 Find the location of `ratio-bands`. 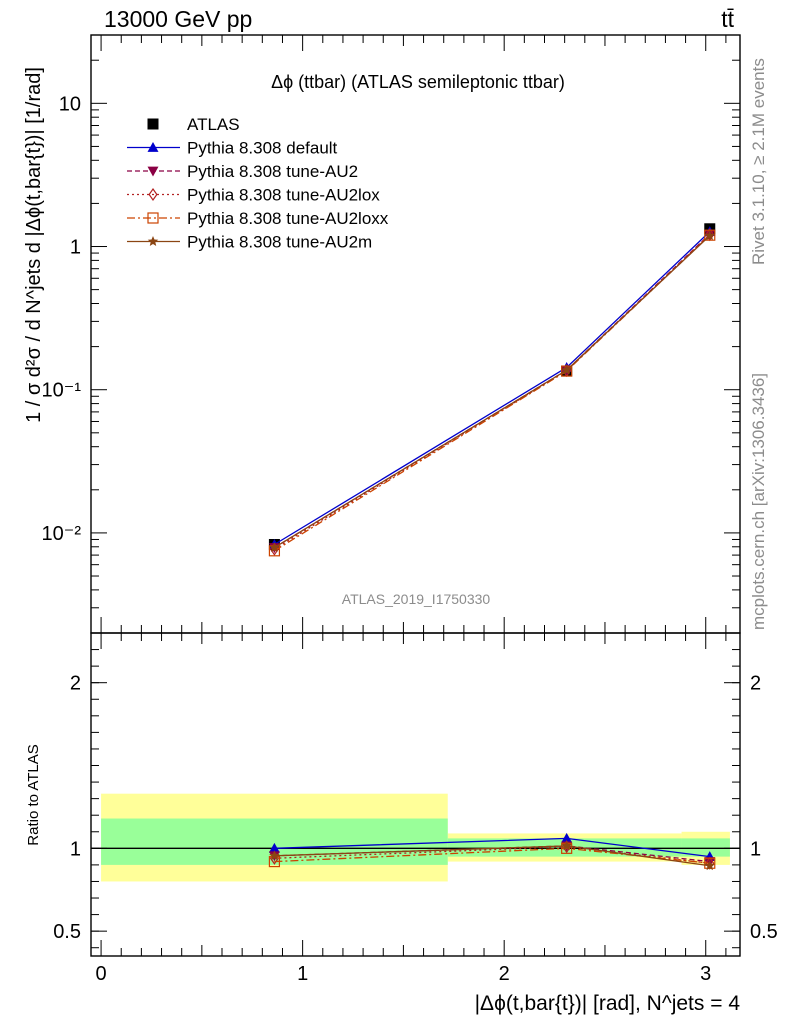

ratio-bands is located at coordinates (415, 837).